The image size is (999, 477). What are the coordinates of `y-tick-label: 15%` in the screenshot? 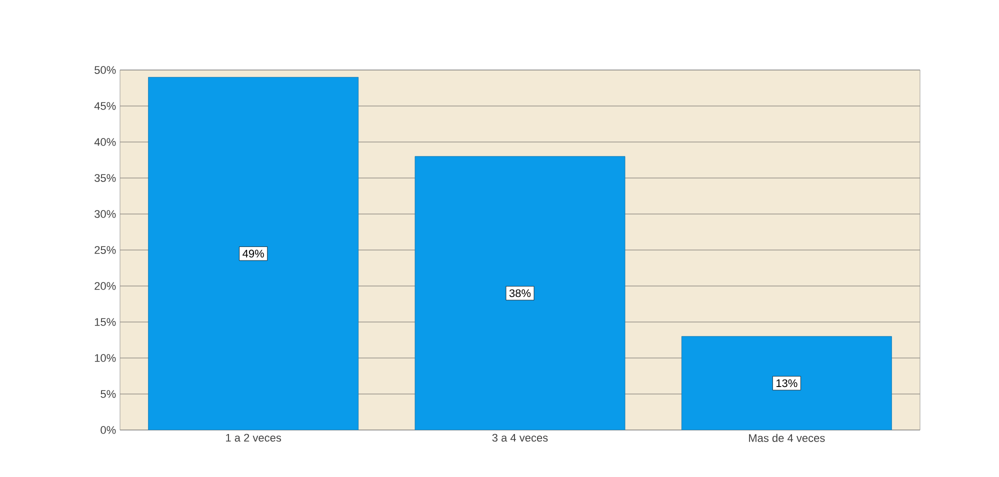 It's located at (105, 322).